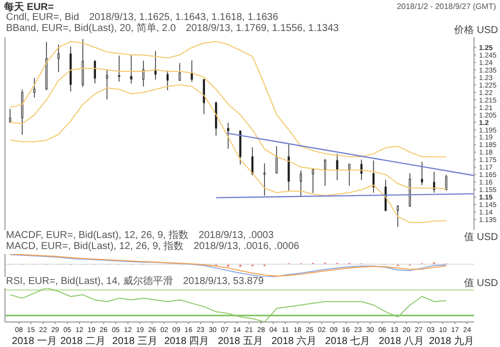 The height and width of the screenshot is (347, 500). I want to click on text: 2018/9/13, 1.1769, 1.1556, 1.1343, so click(262, 28).